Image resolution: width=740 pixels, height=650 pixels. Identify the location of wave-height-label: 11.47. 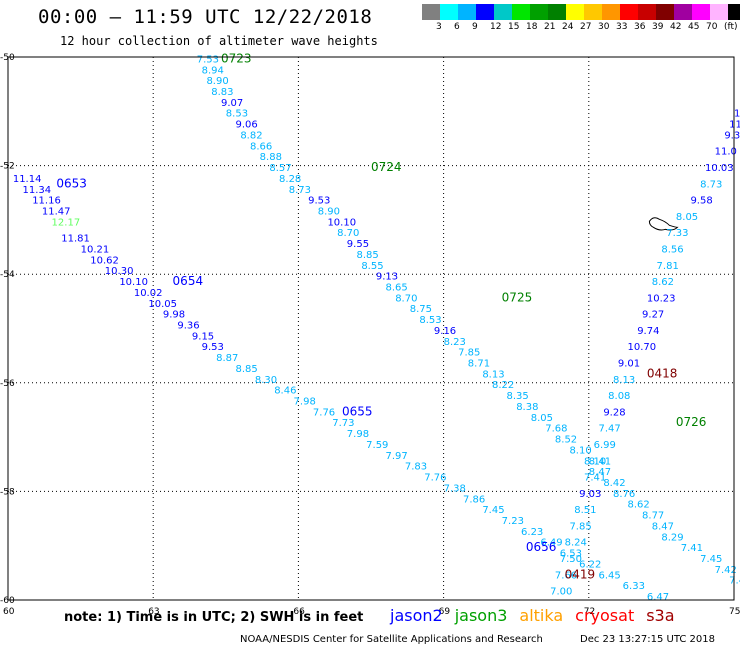
(56, 211).